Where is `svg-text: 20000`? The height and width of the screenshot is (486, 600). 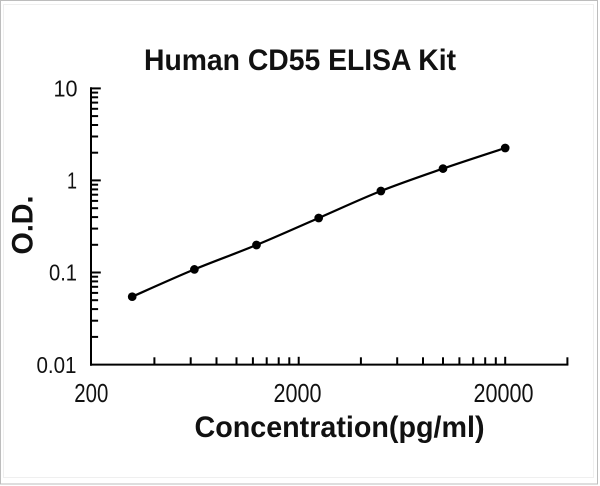 svg-text: 20000 is located at coordinates (504, 393).